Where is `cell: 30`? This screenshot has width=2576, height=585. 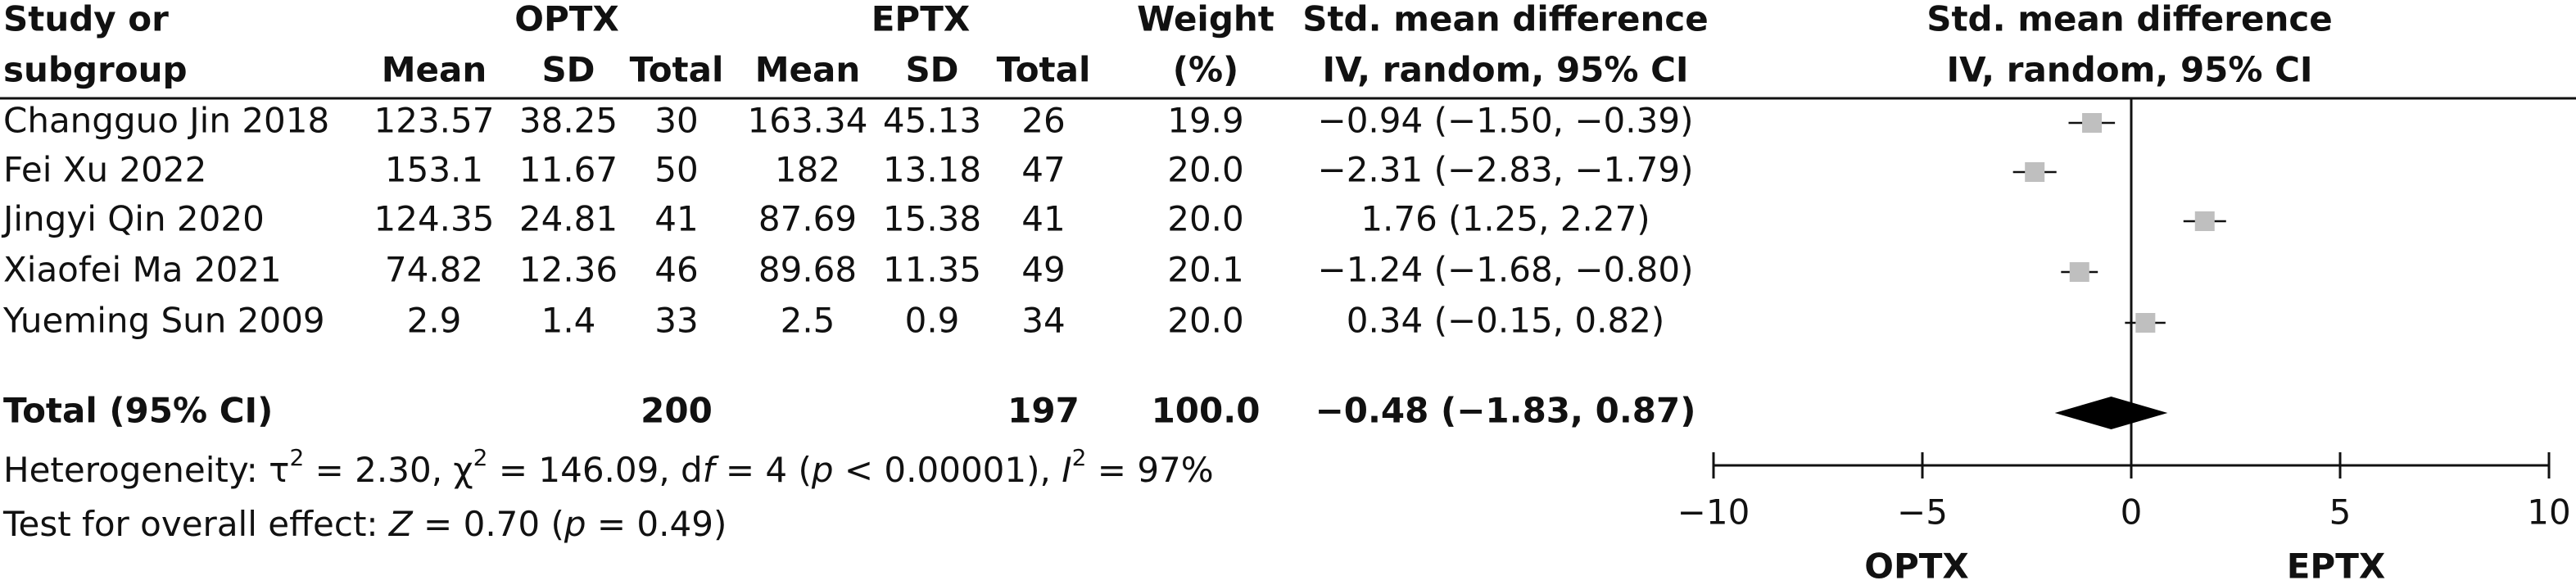 cell: 30 is located at coordinates (676, 121).